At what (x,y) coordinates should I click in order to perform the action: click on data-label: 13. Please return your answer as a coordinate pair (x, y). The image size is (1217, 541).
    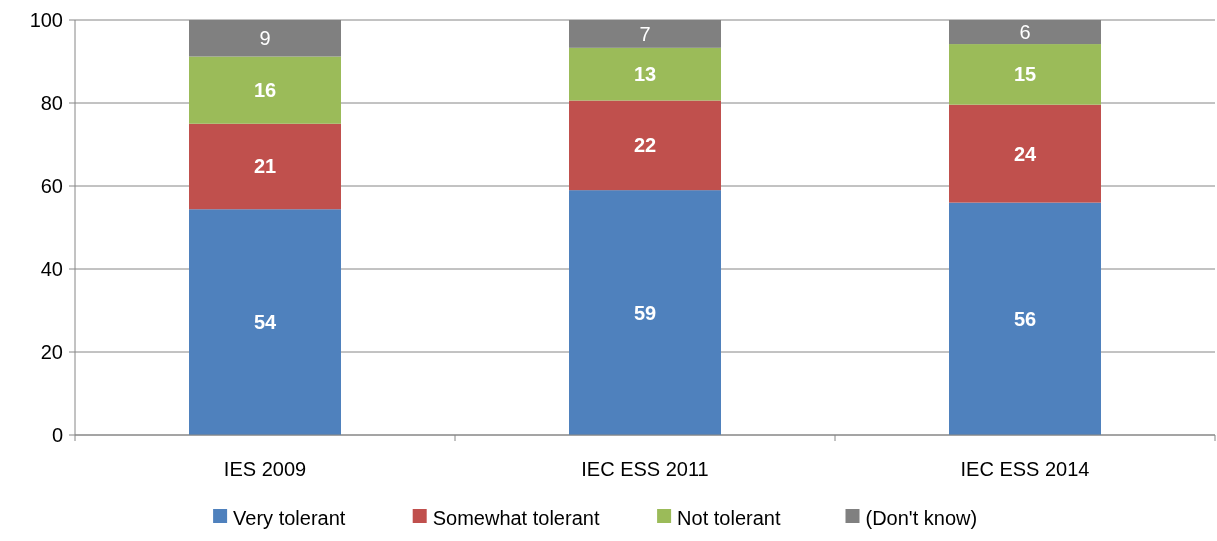
    Looking at the image, I should click on (645, 74).